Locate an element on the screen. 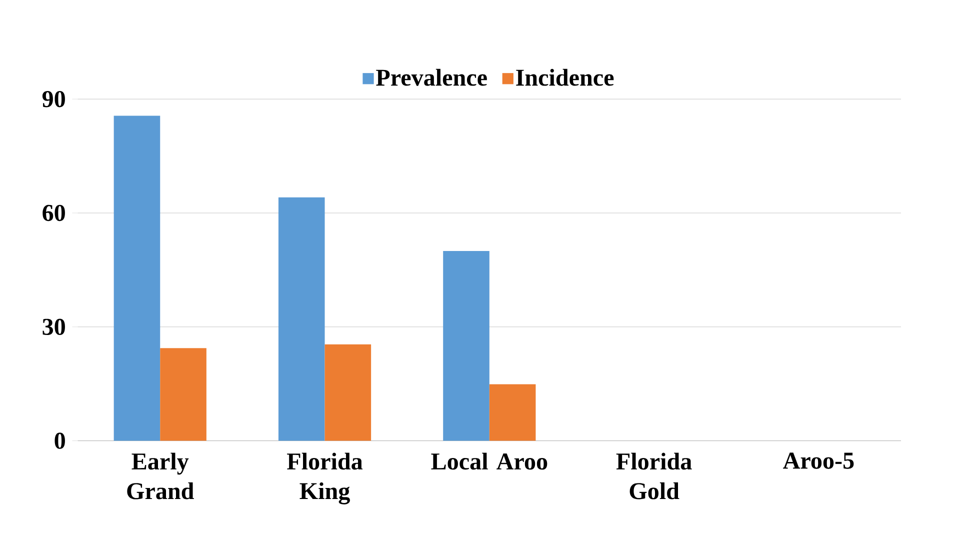  legend-label: Prevalence is located at coordinates (431, 77).